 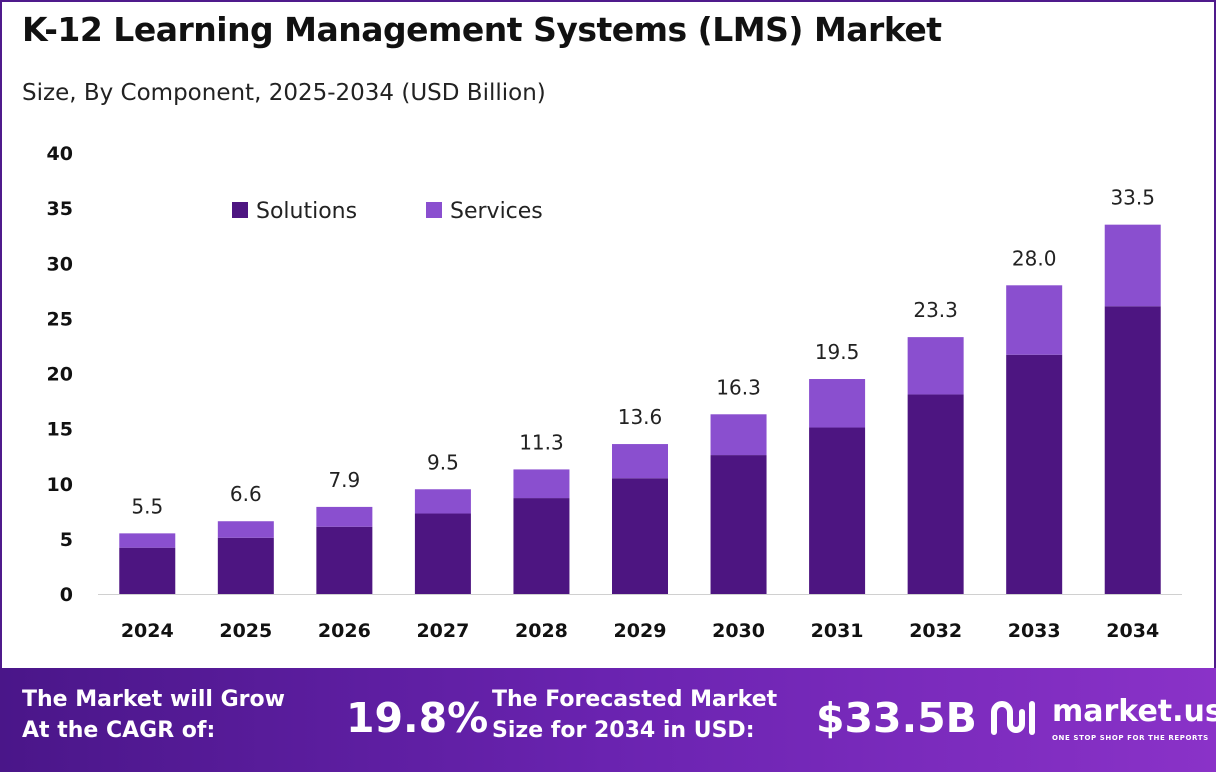 I want to click on cagr-label-line2: At the CAGR of:, so click(x=119, y=730).